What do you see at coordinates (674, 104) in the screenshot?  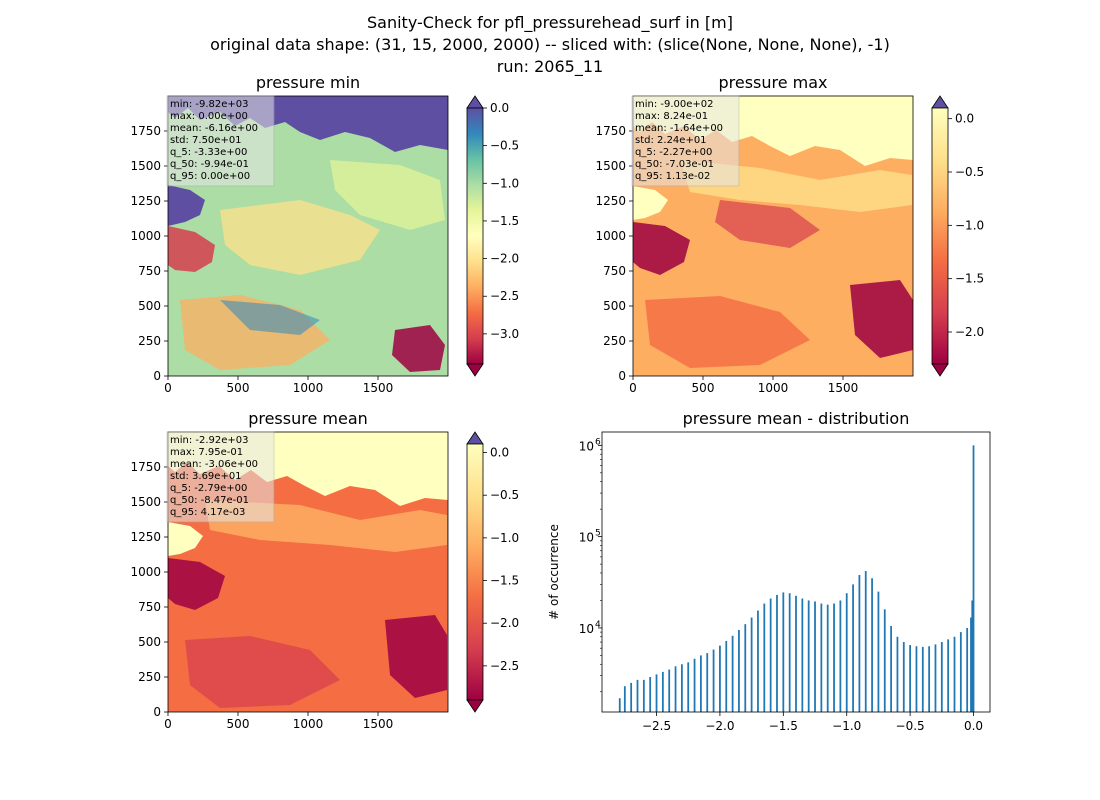 I see `stat-line: min: -9.00e+02` at bounding box center [674, 104].